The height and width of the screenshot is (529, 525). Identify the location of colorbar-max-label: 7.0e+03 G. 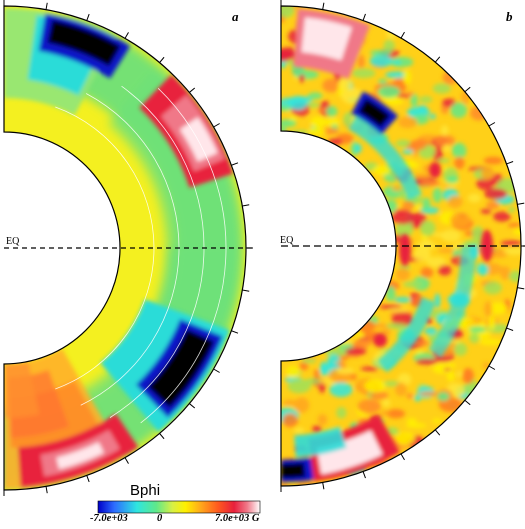
(237, 518).